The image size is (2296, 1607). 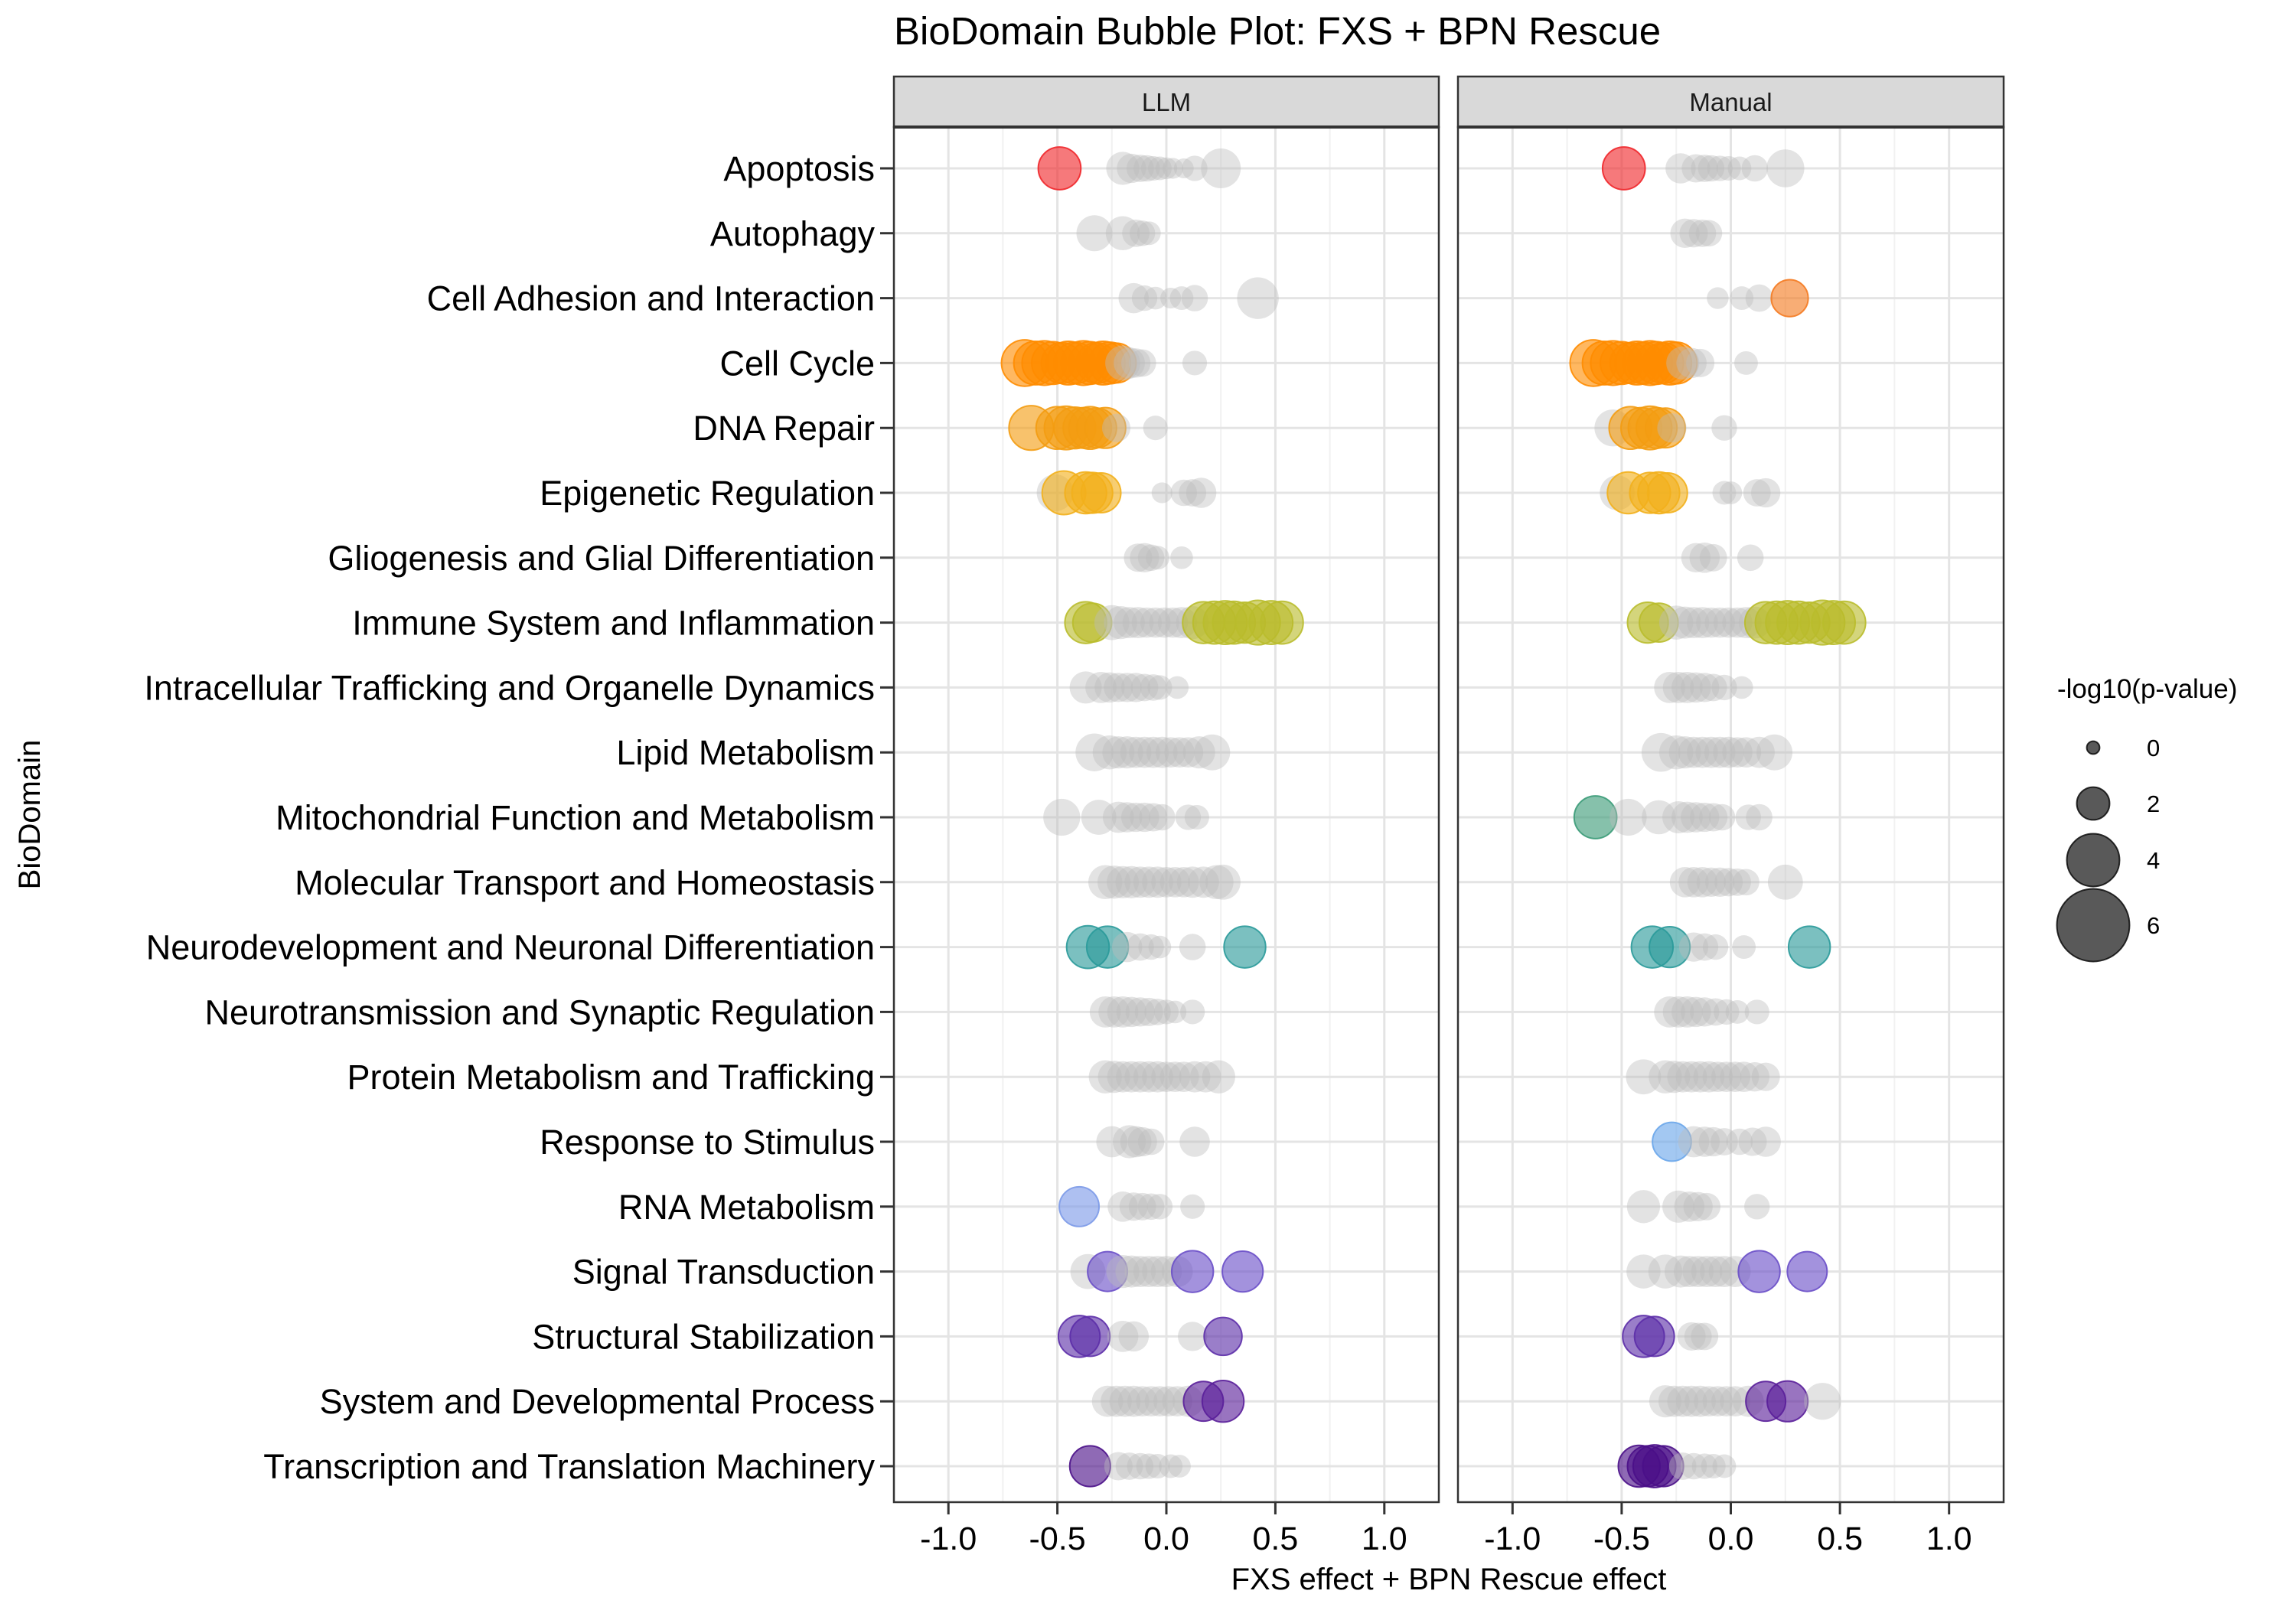 I want to click on series-cell-adhesion-and-interaction, so click(x=1758, y=298).